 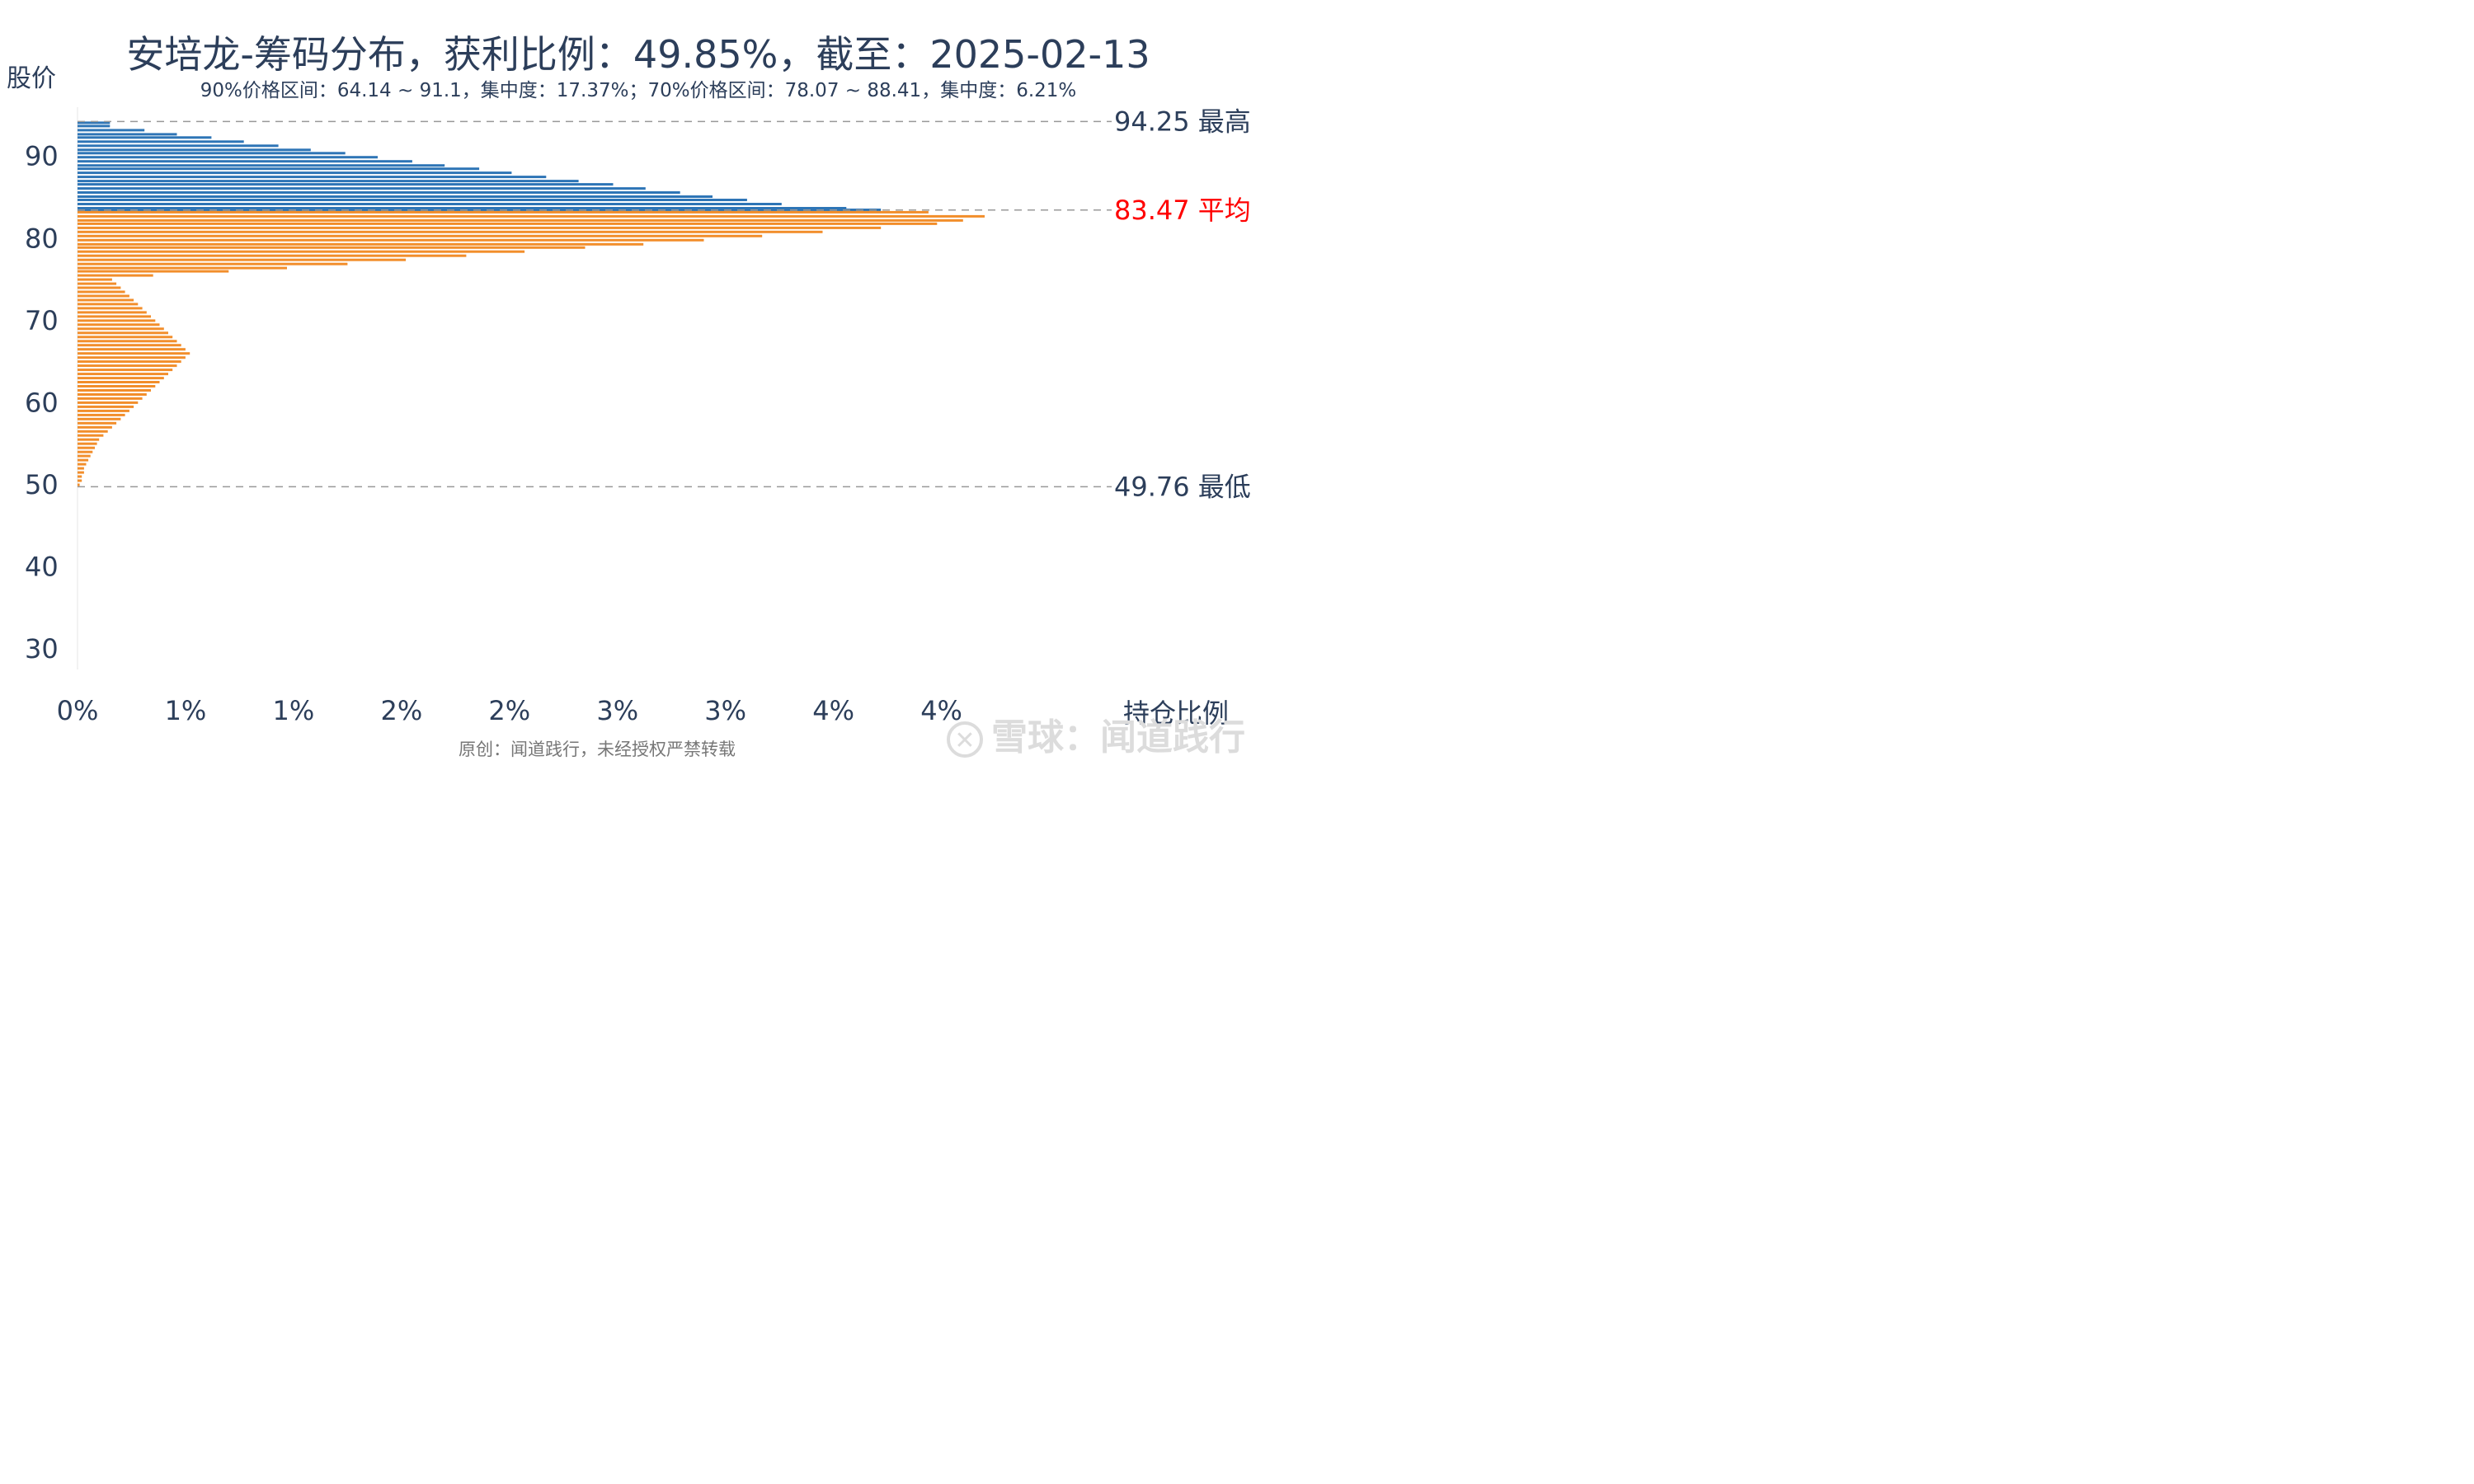 What do you see at coordinates (638, 54) in the screenshot?
I see `chart-title: 安培龙-筹码分布，获利比例：49.85%，截至：2025-02-13` at bounding box center [638, 54].